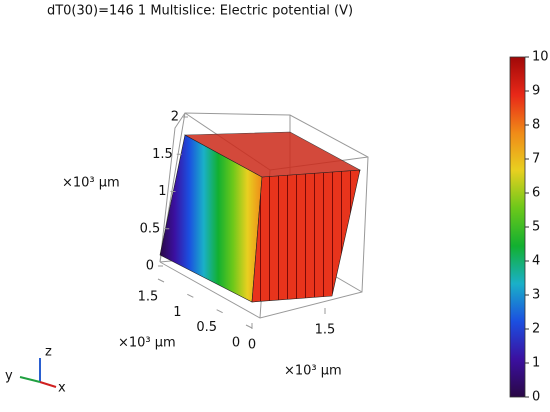 This screenshot has width=550, height=412. Describe the element at coordinates (536, 227) in the screenshot. I see `colorbar-tick-label: 5` at that location.